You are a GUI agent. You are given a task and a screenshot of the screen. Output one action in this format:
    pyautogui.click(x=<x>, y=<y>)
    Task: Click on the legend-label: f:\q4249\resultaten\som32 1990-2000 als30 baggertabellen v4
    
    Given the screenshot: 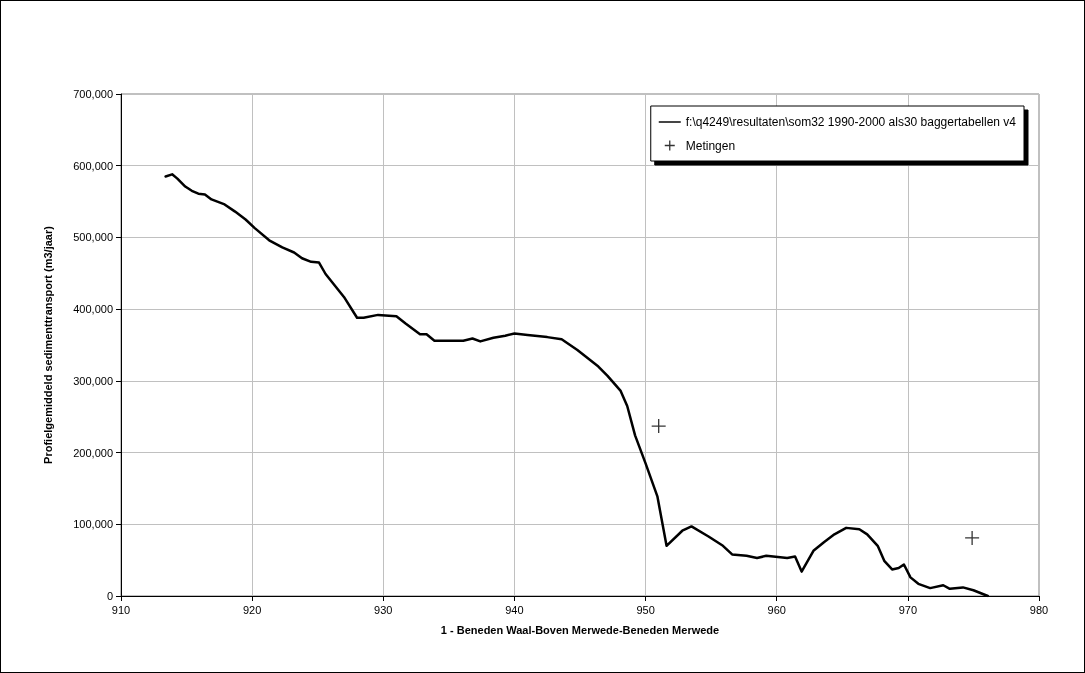 What is the action you would take?
    pyautogui.click(x=851, y=122)
    